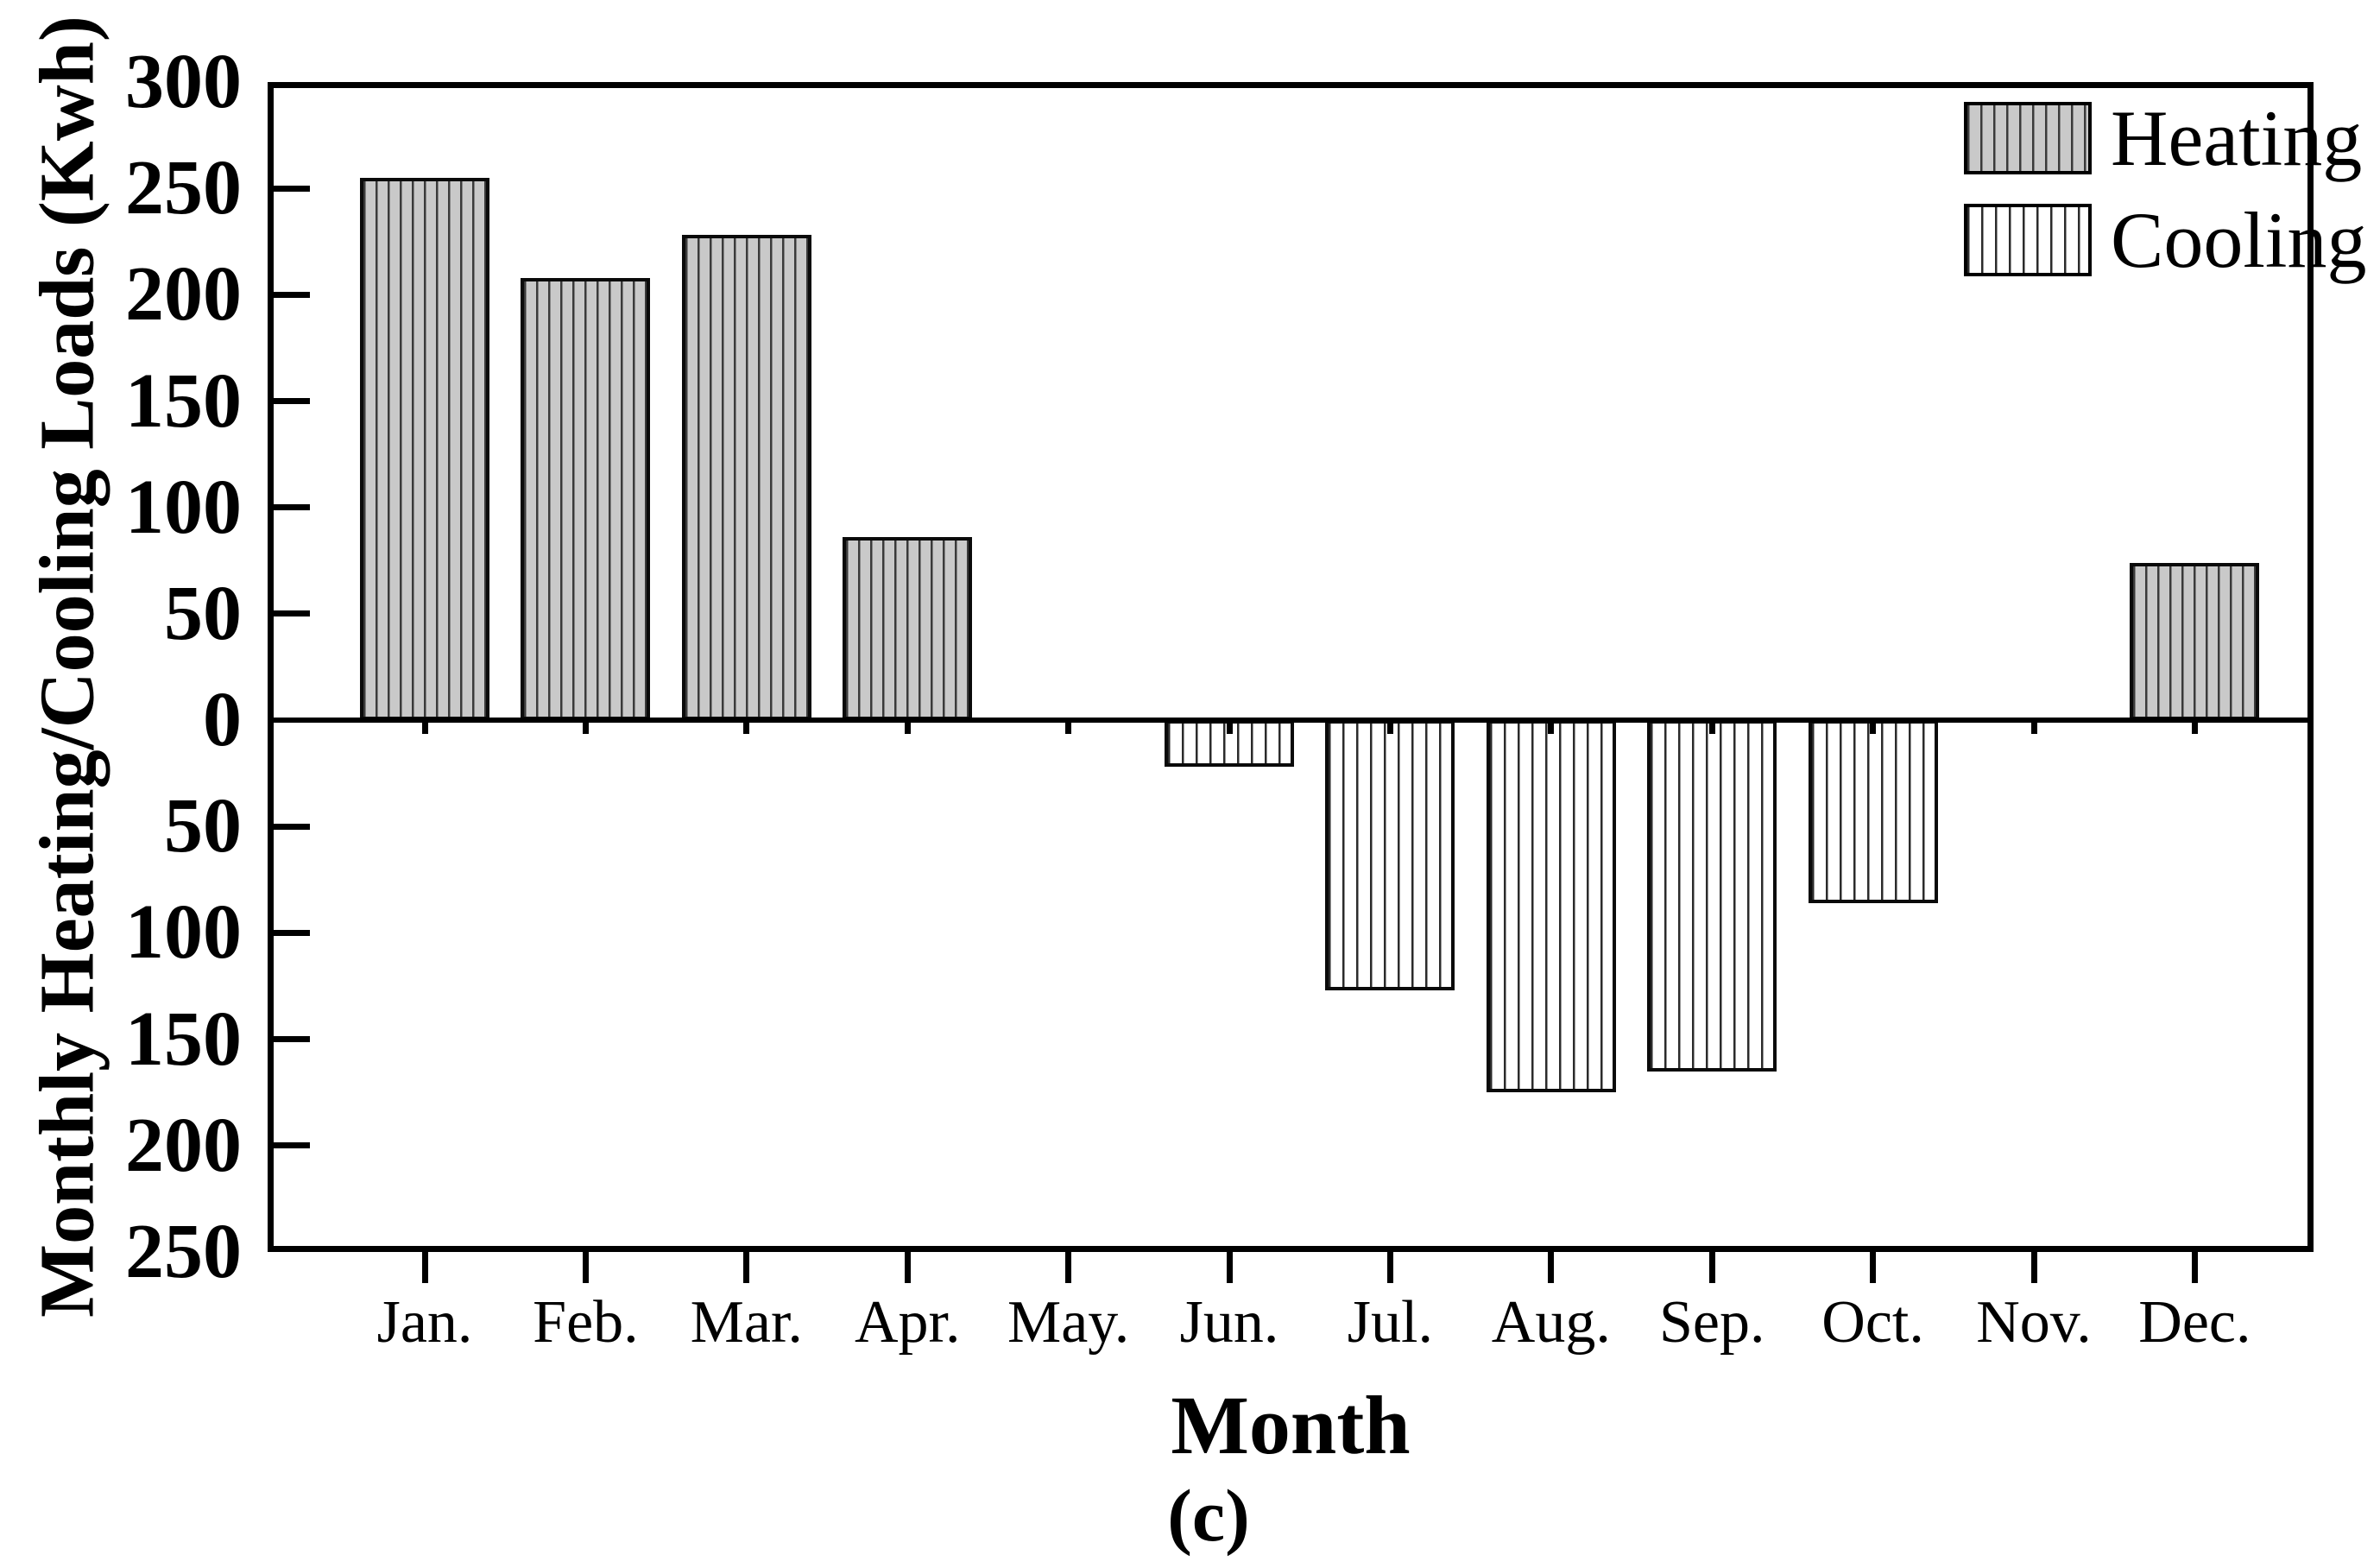 The width and height of the screenshot is (2380, 1568). Describe the element at coordinates (2195, 642) in the screenshot. I see `bar-heating-dec` at that location.